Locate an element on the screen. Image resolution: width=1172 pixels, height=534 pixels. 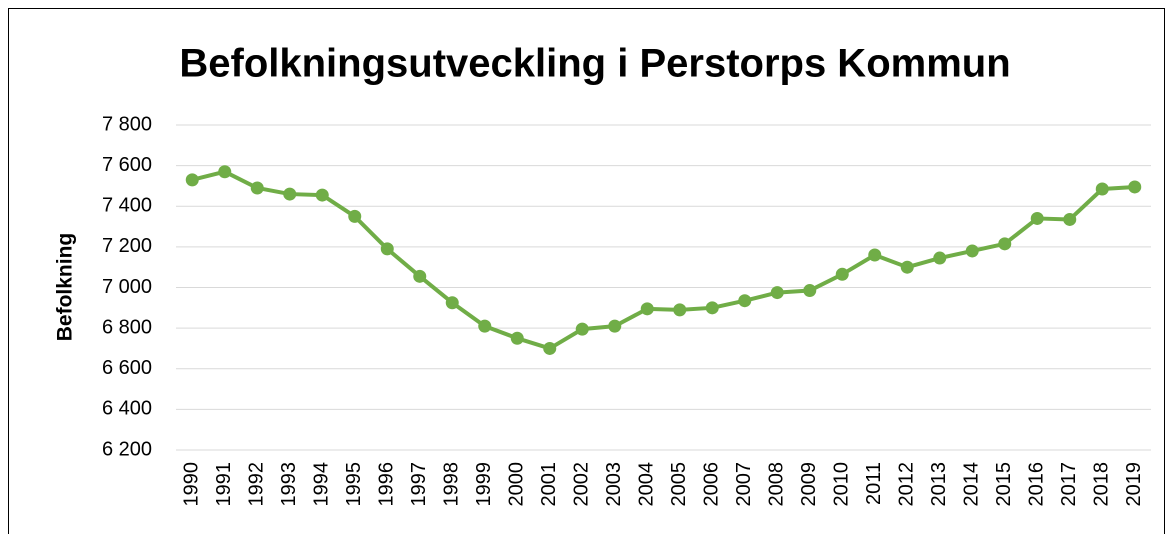
x-tick-label: 2014 is located at coordinates (972, 484).